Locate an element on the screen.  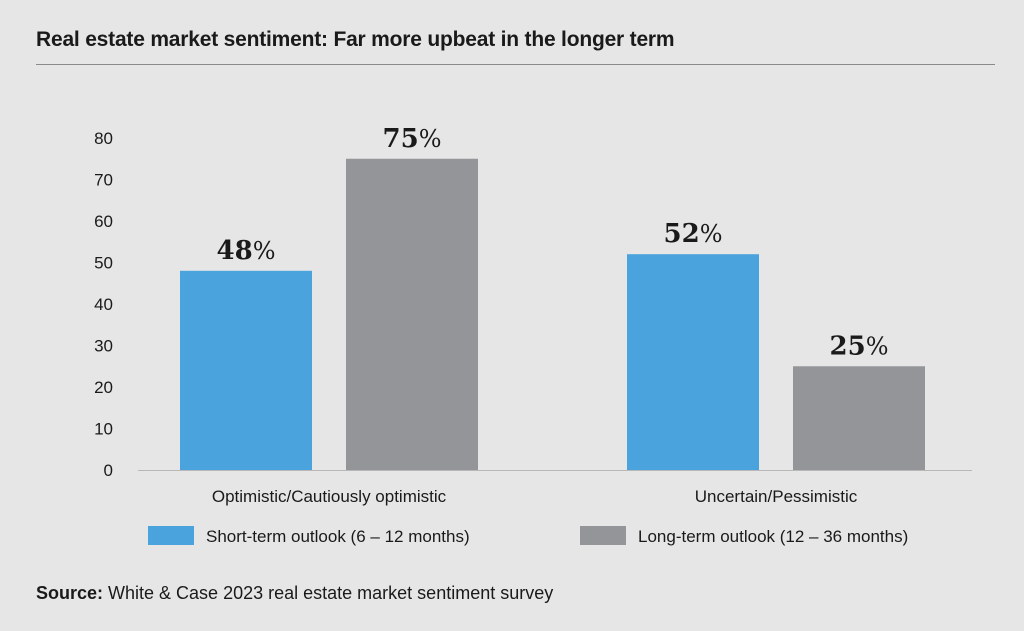
legend-label: Short-term outlook (6 – 12 months) is located at coordinates (338, 536).